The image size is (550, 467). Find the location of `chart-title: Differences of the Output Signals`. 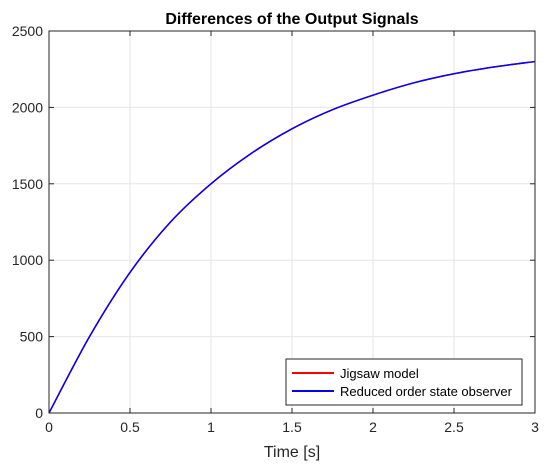

chart-title: Differences of the Output Signals is located at coordinates (291, 19).